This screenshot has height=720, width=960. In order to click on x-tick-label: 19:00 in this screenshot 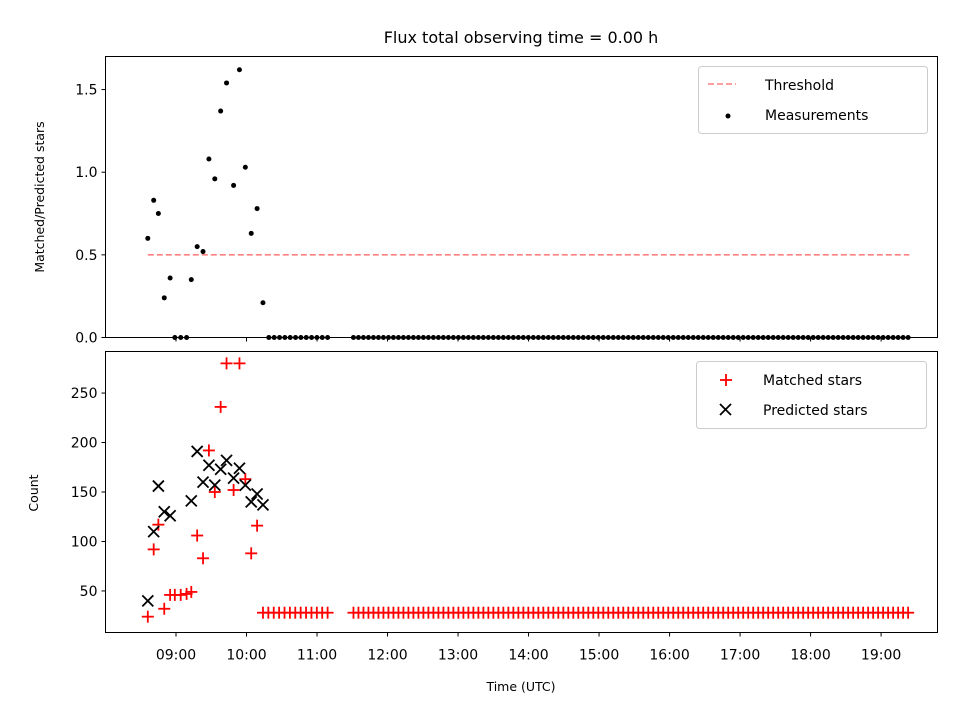, I will do `click(881, 656)`.